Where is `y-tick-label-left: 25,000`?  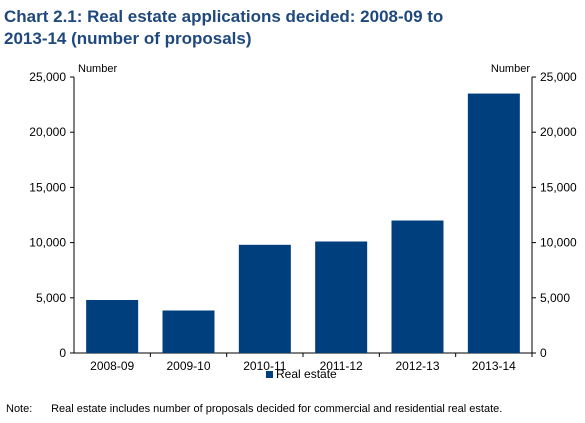 y-tick-label-left: 25,000 is located at coordinates (47, 77).